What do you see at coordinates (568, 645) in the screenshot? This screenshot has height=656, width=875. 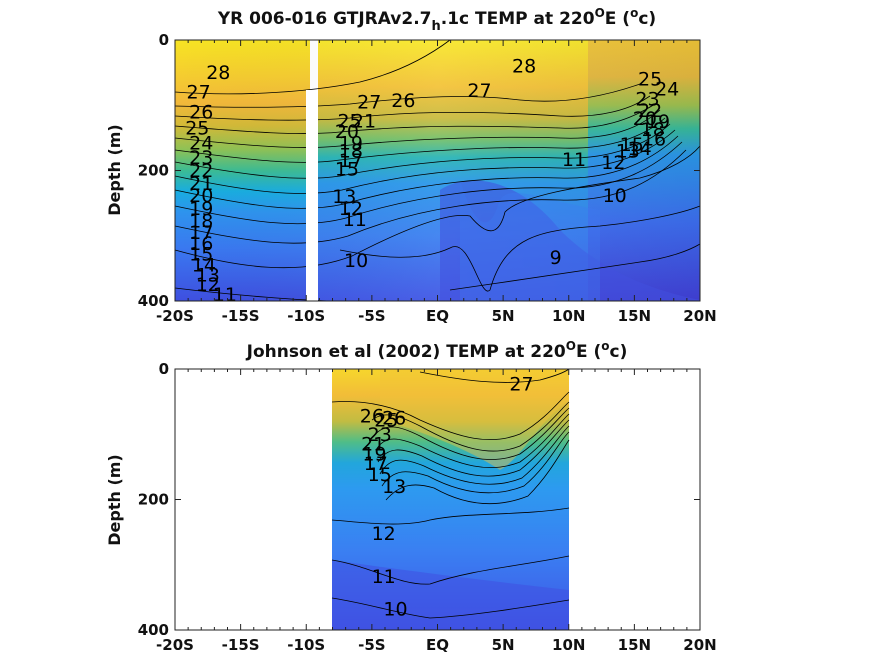 I see `bottom-x-tick-label: 10N` at bounding box center [568, 645].